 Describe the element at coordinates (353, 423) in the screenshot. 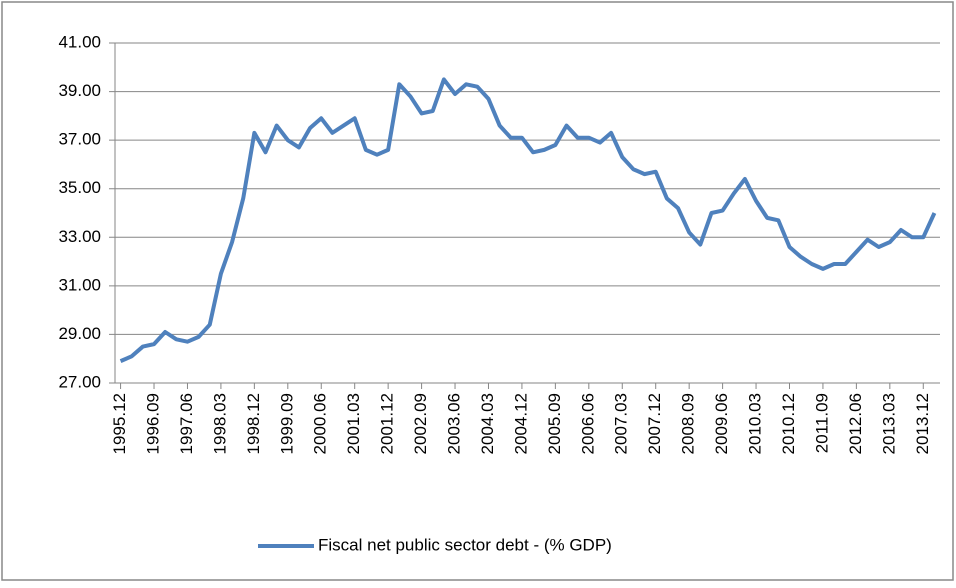

I see `x-tick-label: 2001.03` at that location.